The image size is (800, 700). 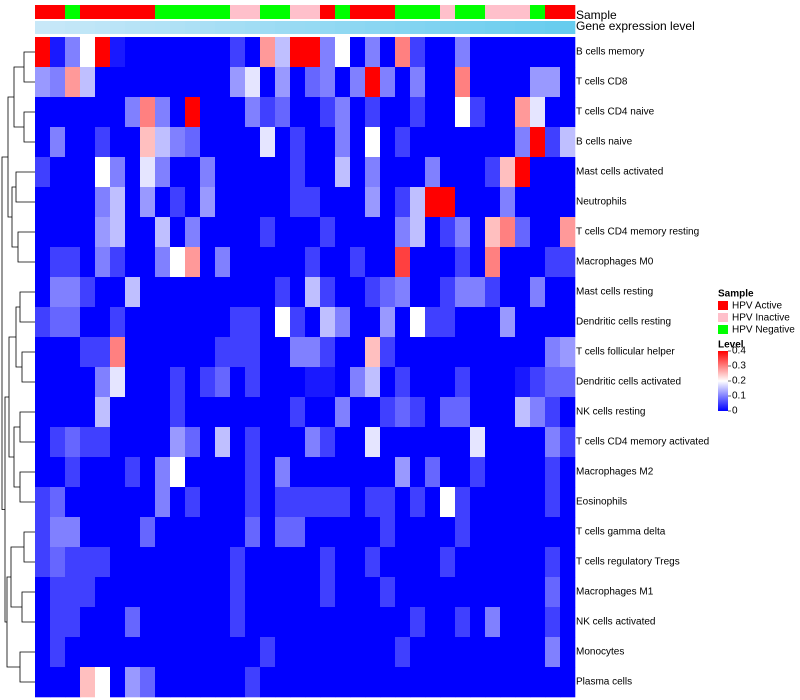 What do you see at coordinates (623, 322) in the screenshot?
I see `row-label: Dendritic cells resting` at bounding box center [623, 322].